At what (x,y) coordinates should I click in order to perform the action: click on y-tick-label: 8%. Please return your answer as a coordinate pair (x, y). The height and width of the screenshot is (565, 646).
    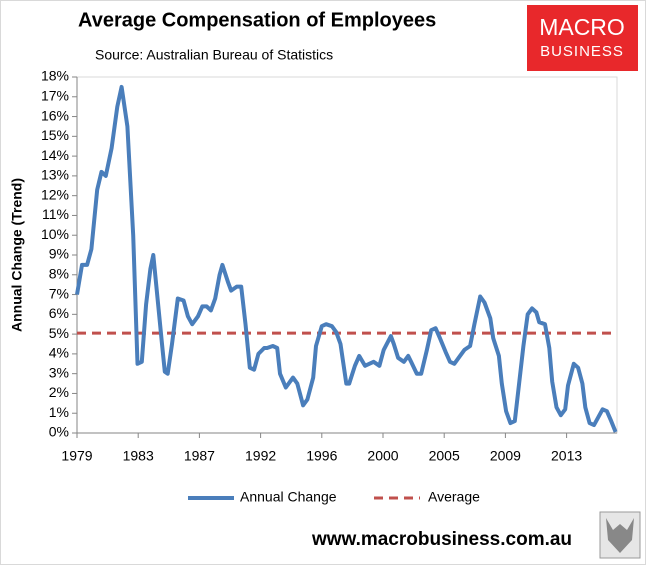
    Looking at the image, I should click on (59, 273).